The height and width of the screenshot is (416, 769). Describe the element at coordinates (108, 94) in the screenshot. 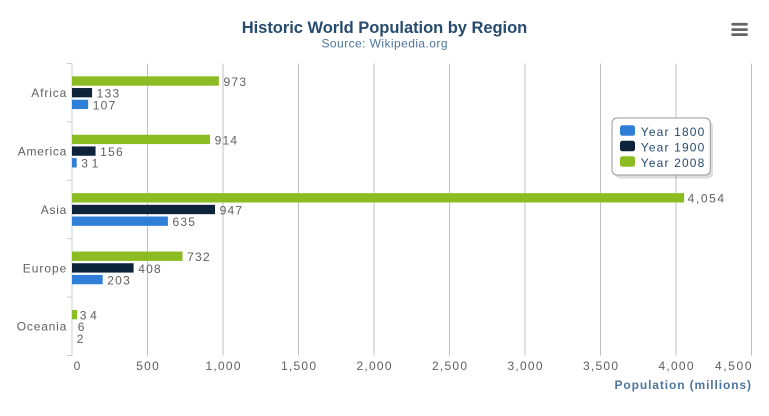

I see `svg-text: 133` at that location.